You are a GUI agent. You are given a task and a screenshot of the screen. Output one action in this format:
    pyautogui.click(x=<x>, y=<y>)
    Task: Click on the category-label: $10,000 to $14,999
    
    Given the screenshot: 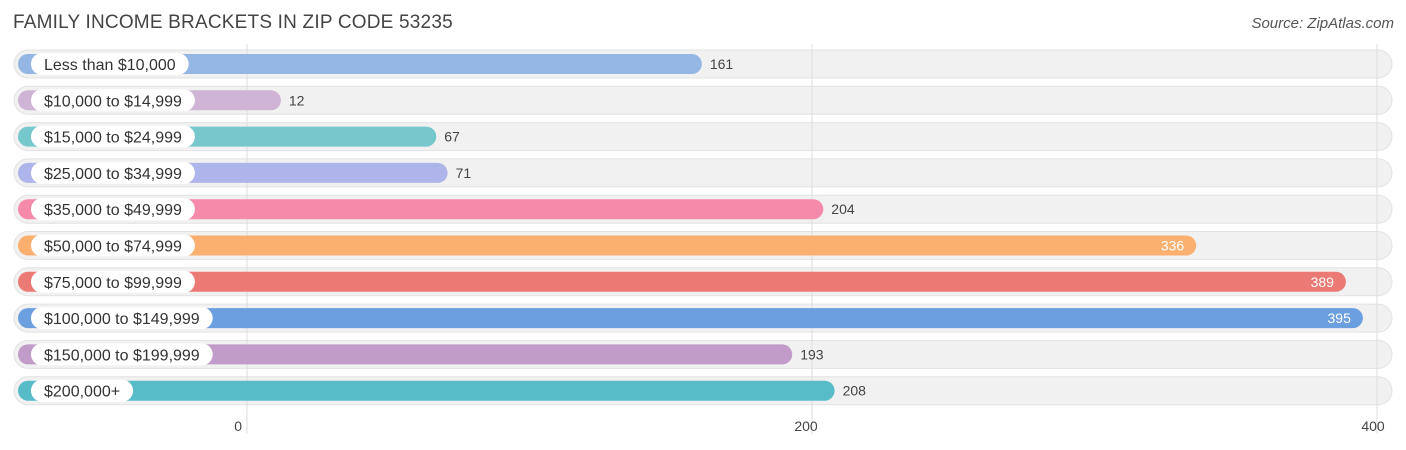 What is the action you would take?
    pyautogui.click(x=113, y=101)
    